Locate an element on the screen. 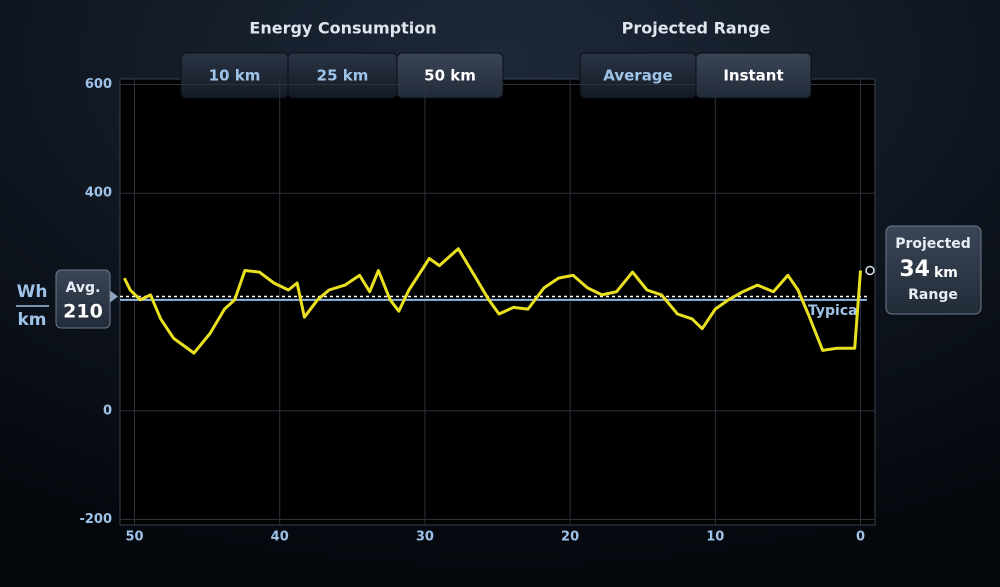 This screenshot has width=1000, height=587. x-tick-label: 40 is located at coordinates (280, 537).